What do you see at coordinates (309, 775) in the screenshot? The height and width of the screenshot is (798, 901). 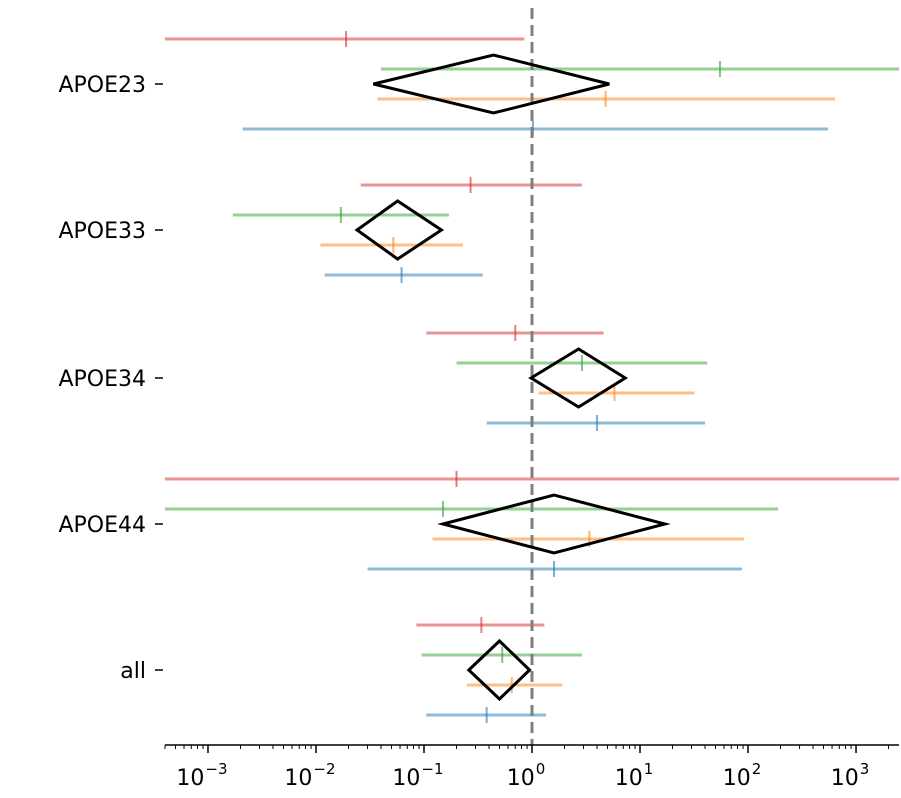 I see `x-tick-label-1: 10⁻²` at bounding box center [309, 775].